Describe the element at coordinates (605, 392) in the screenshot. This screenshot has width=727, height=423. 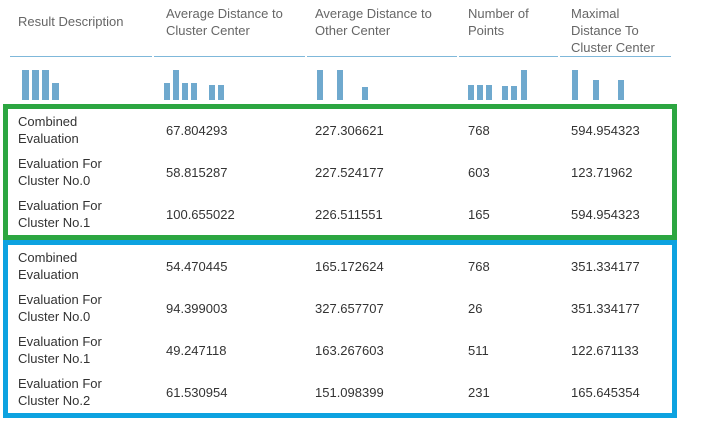
I see `cell-value: 165.645354` at that location.